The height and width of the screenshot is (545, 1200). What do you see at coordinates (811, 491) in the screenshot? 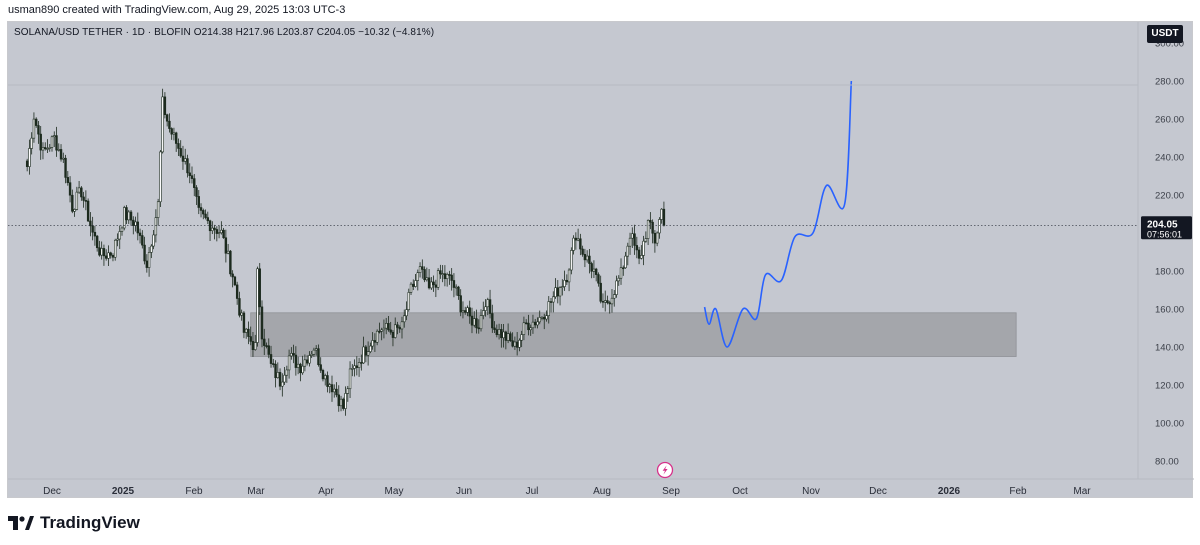
I see `time-tick-label: Nov` at bounding box center [811, 491].